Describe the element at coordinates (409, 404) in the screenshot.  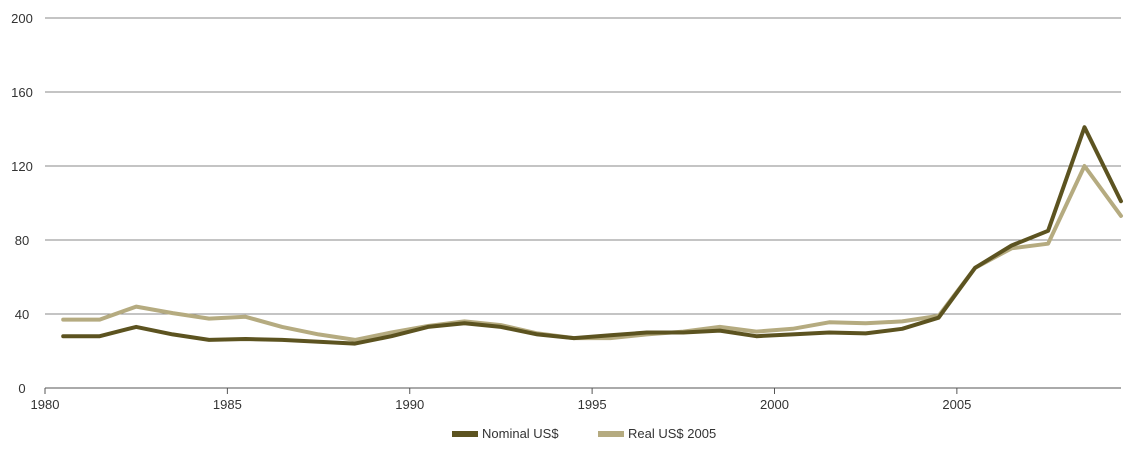
I see `x-tick-label: 1990` at that location.